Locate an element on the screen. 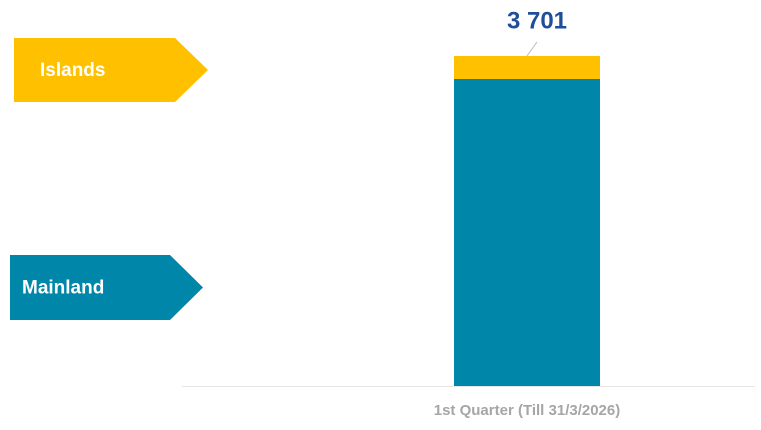 This screenshot has width=761, height=430. total-label: 3 701 is located at coordinates (537, 20).